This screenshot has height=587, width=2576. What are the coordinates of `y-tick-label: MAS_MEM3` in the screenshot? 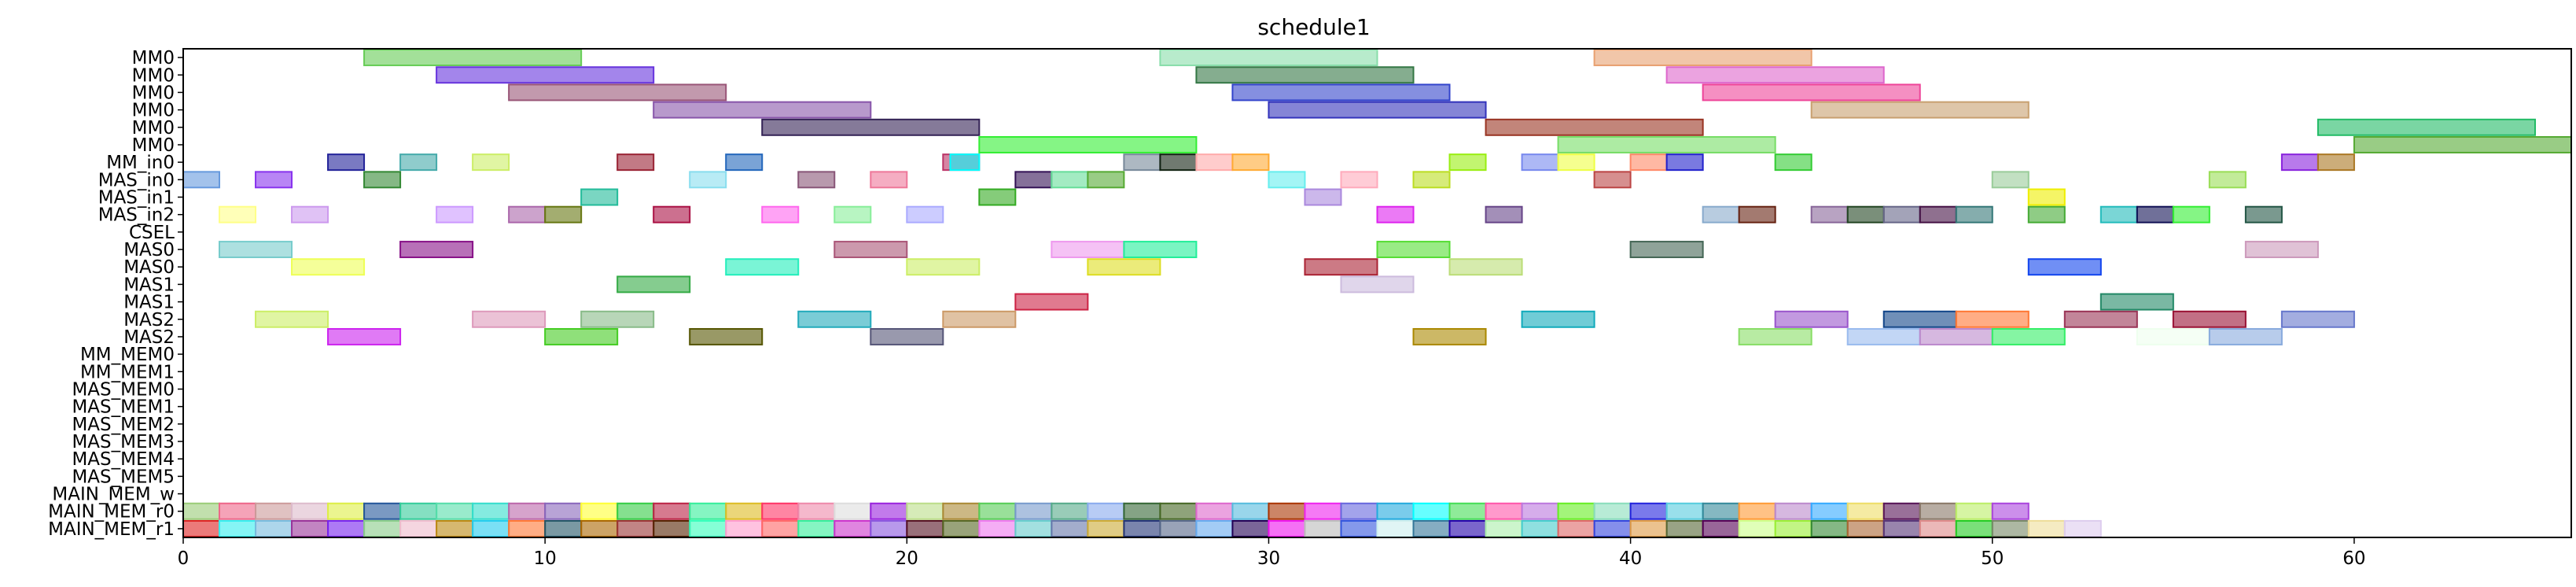 It's located at (123, 442).